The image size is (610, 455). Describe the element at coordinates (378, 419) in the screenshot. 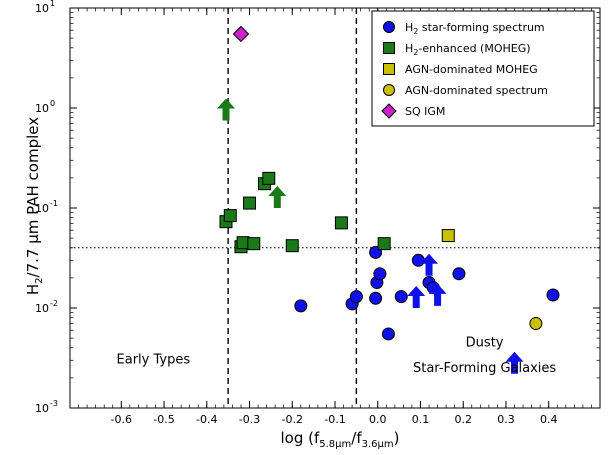

I see `x-tick-label: 0.0` at that location.